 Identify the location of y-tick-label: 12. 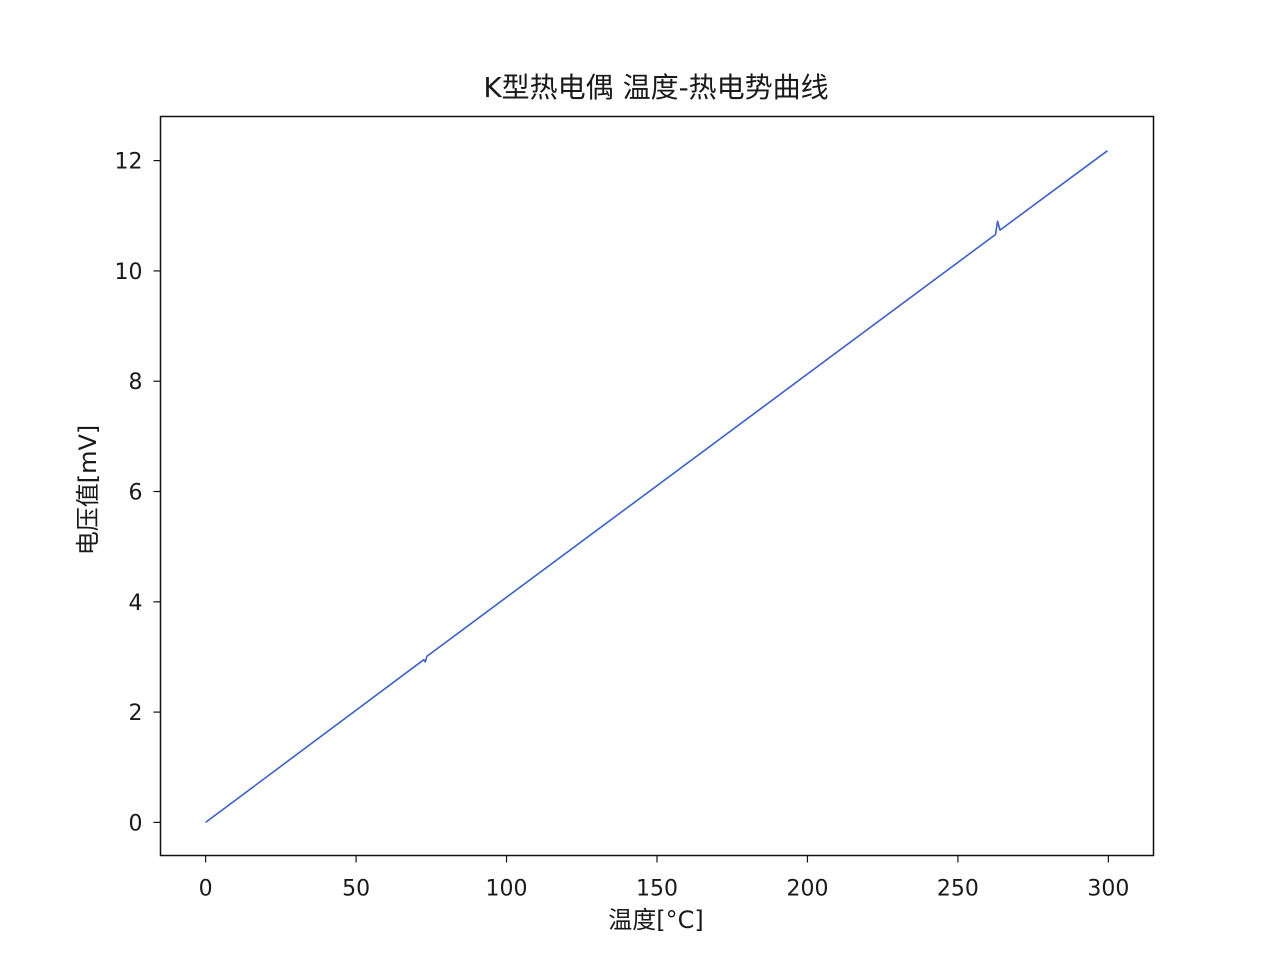
(129, 162).